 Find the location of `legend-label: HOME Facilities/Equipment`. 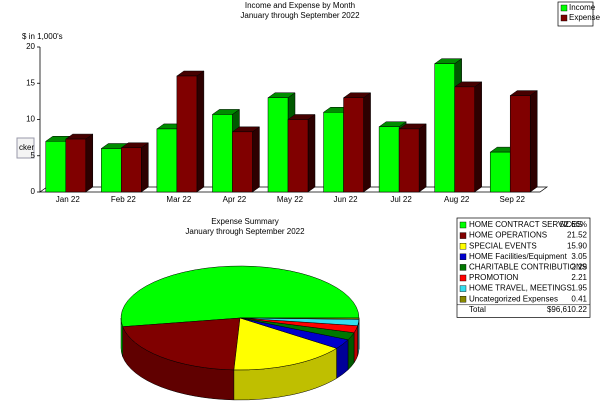

legend-label: HOME Facilities/Equipment is located at coordinates (518, 256).